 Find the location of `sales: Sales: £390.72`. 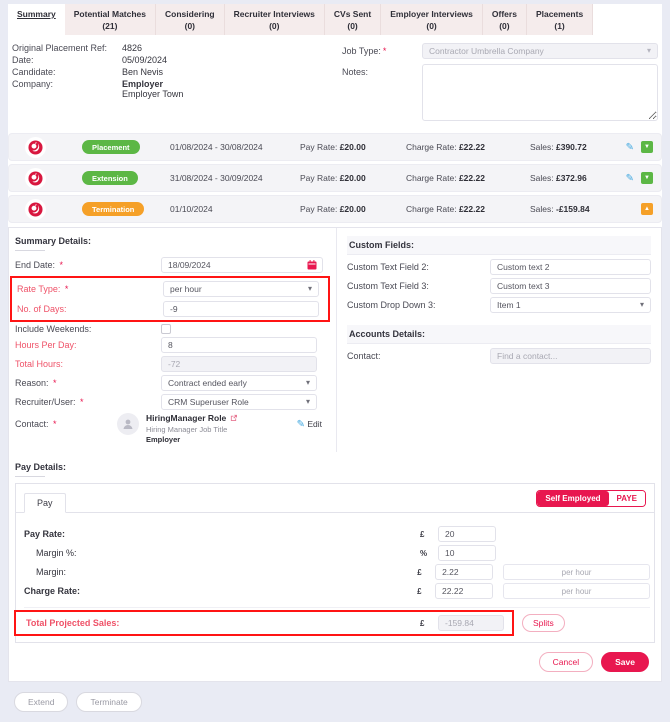

sales: Sales: £390.72 is located at coordinates (558, 147).